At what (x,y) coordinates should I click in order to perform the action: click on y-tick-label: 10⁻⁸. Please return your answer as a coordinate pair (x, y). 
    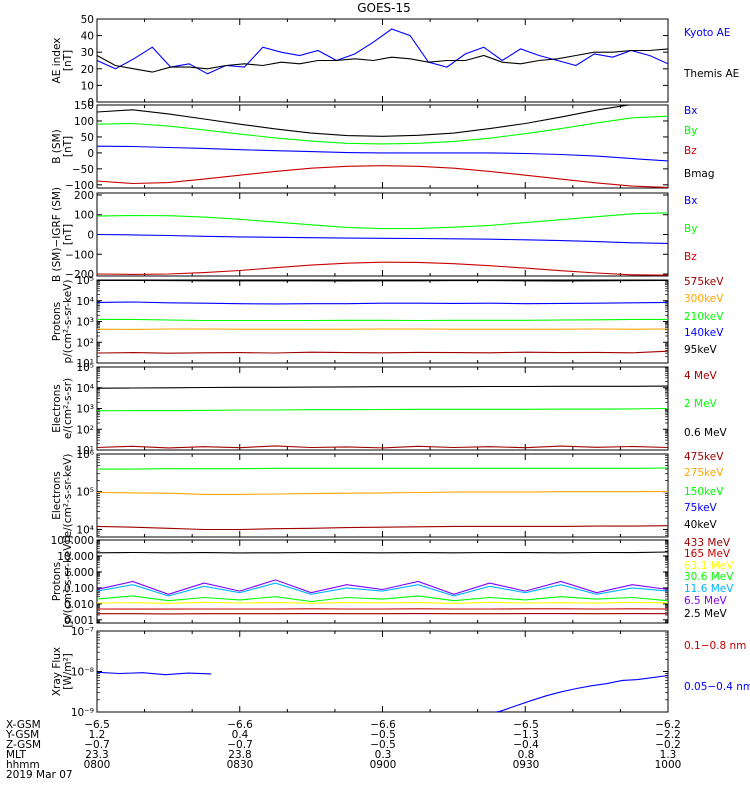
    Looking at the image, I should click on (82, 673).